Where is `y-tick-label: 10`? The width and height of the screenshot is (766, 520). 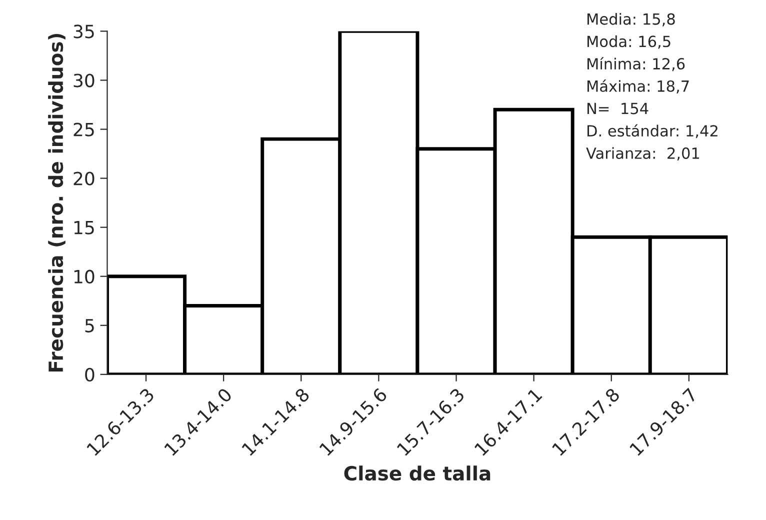
y-tick-label: 10 is located at coordinates (84, 277).